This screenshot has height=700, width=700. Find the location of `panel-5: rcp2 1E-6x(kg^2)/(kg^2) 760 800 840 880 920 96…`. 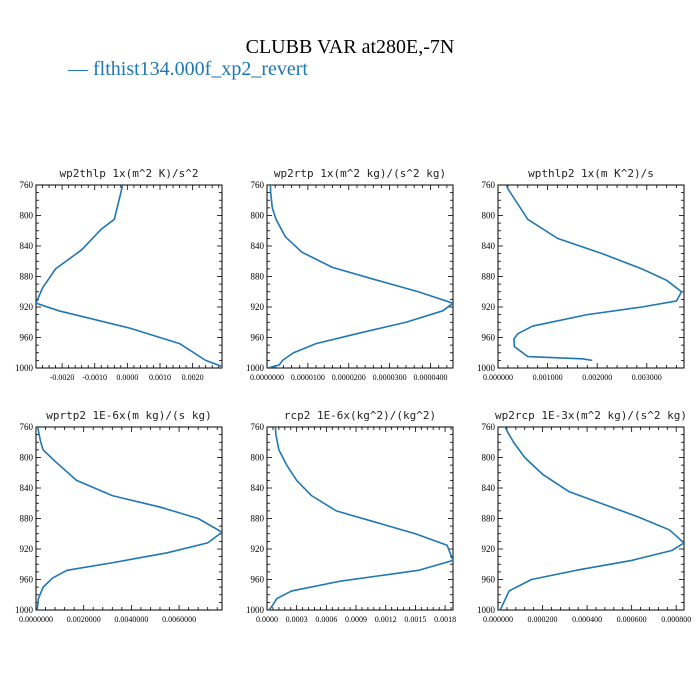

panel-5: rcp2 1E-6x(kg^2)/(kg^2) 760 800 840 880 920 96… is located at coordinates (351, 516).